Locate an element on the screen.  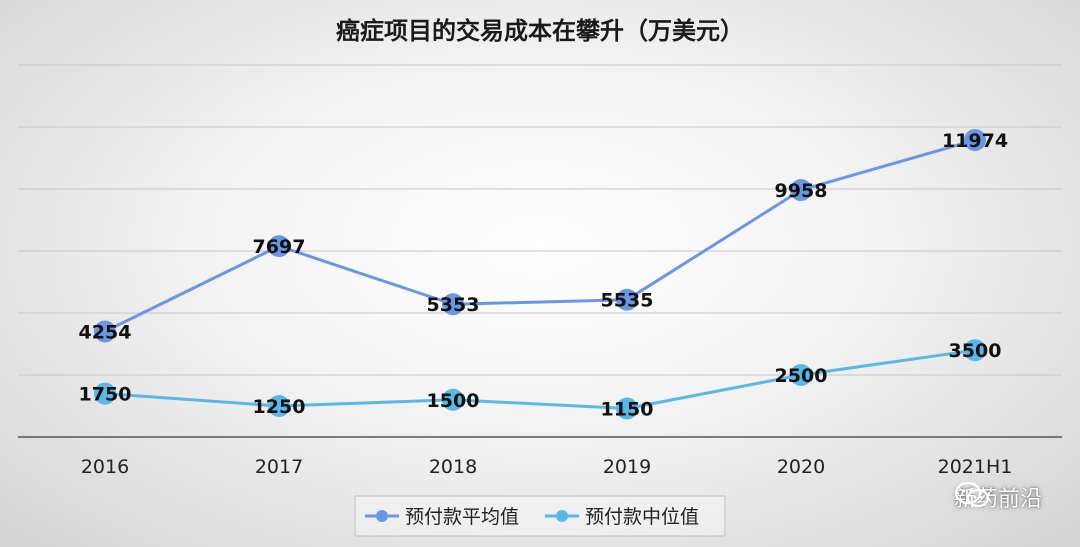
data-label: 2500 is located at coordinates (801, 376).